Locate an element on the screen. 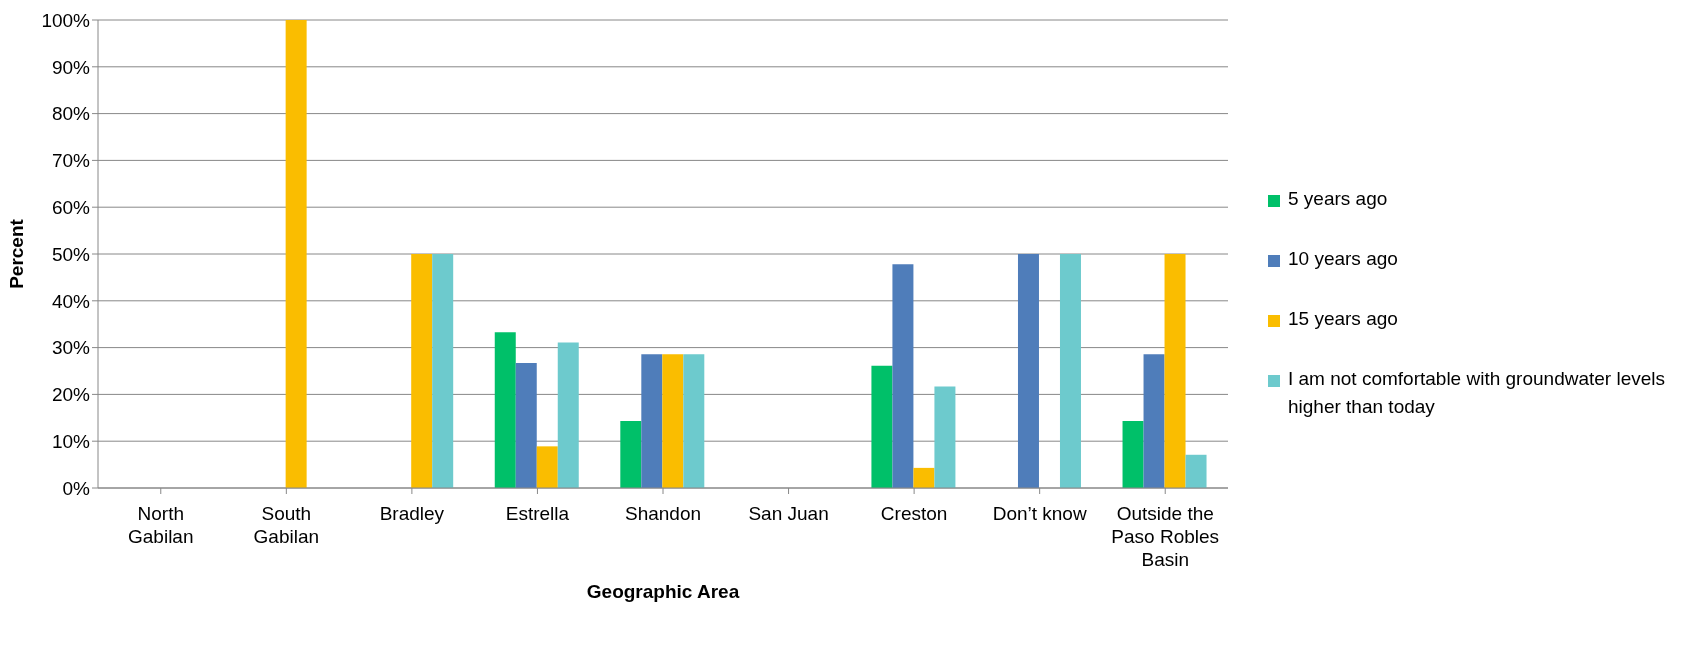  x-axis-title: Geographic Area is located at coordinates (663, 591).